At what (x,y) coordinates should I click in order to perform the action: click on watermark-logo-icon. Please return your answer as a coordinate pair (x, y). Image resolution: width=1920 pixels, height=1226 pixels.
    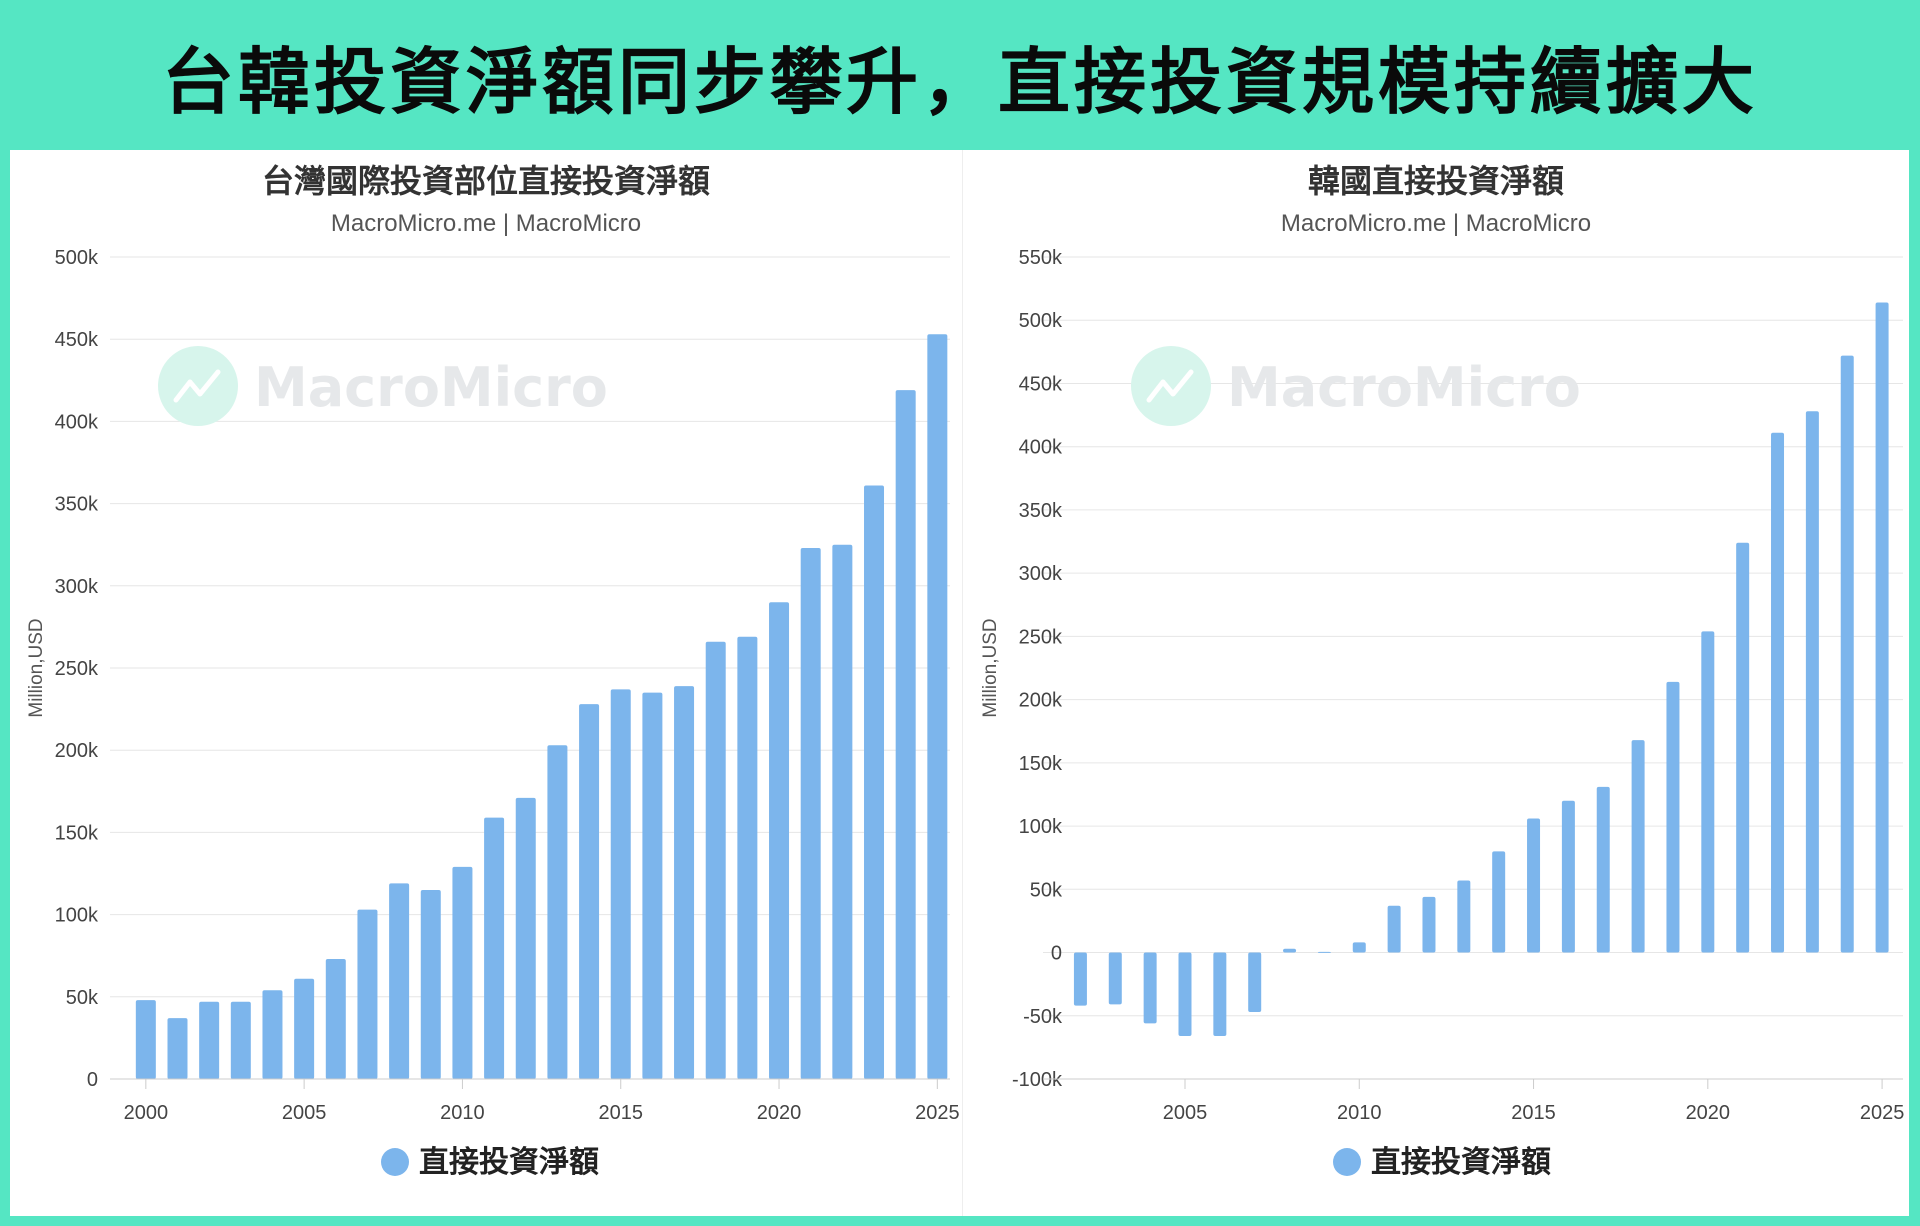
    Looking at the image, I should click on (1171, 386).